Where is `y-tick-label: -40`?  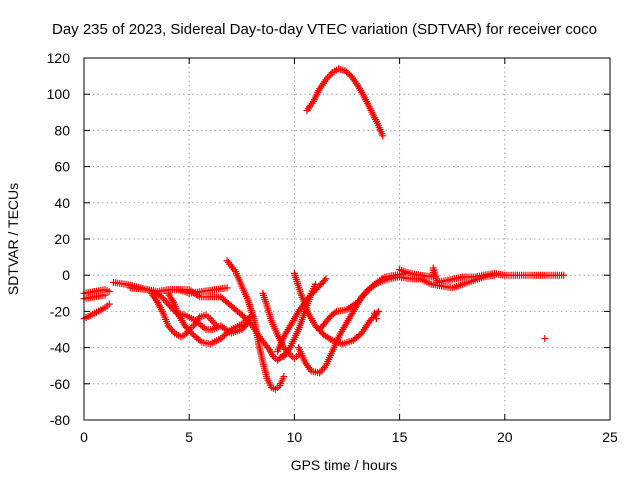 y-tick-label: -40 is located at coordinates (60, 348).